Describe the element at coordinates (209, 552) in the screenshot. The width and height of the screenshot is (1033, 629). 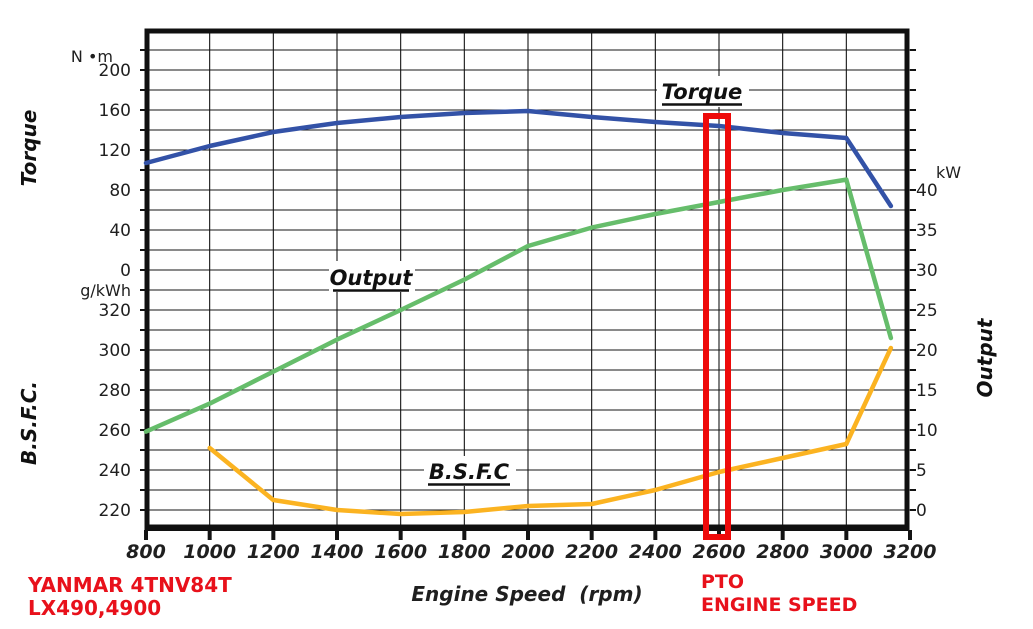
I see `x-tick-label: 1000` at that location.